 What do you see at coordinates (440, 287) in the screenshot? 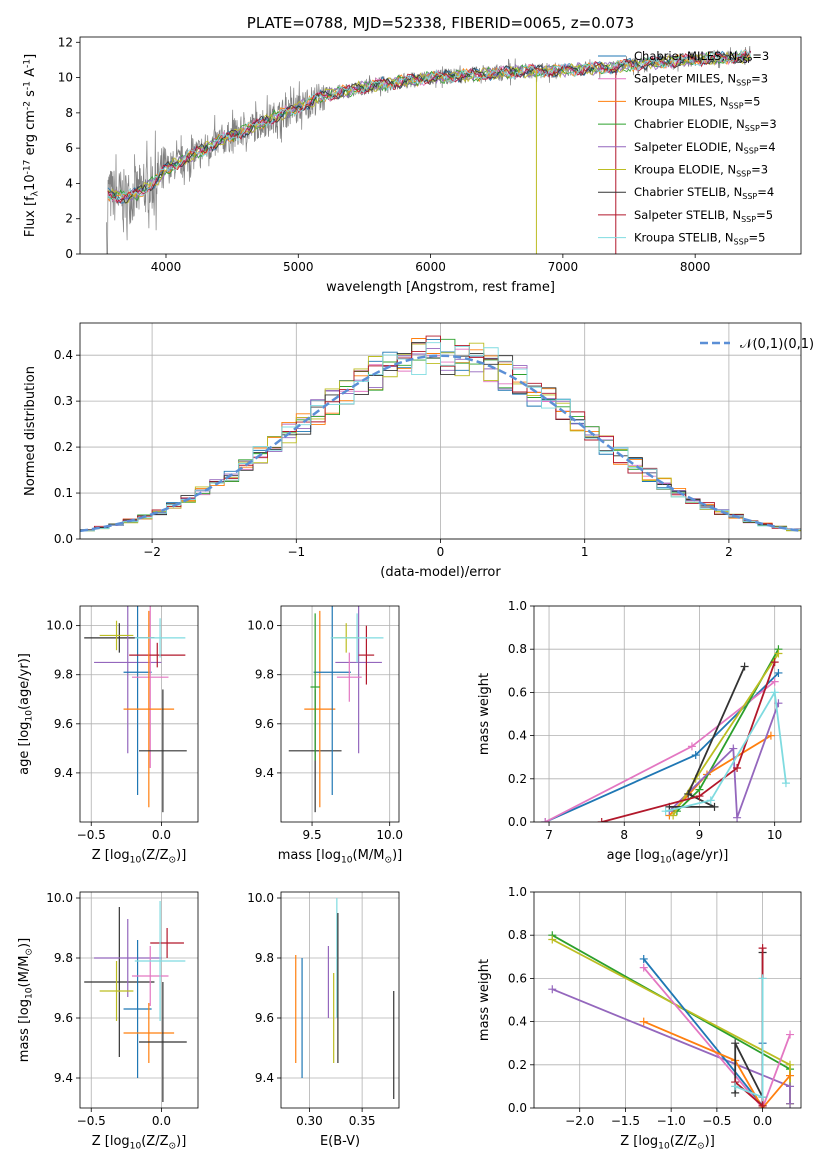
I see `x-axis-label: wavelength [Angstrom, rest frame]` at bounding box center [440, 287].